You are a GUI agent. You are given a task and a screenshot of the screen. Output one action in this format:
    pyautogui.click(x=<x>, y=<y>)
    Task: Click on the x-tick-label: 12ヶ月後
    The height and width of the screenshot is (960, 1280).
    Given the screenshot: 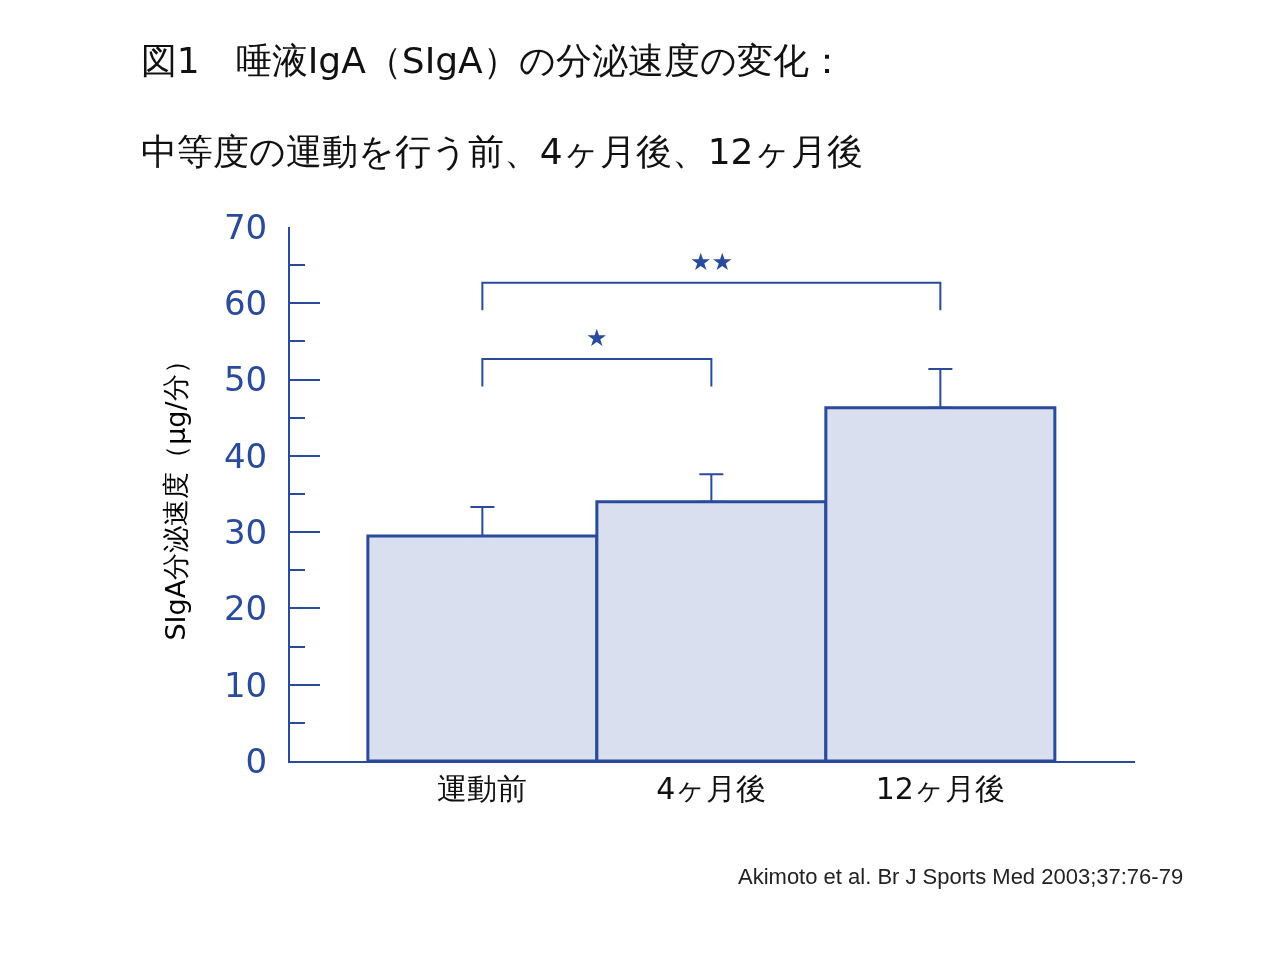 What is the action you would take?
    pyautogui.click(x=940, y=788)
    